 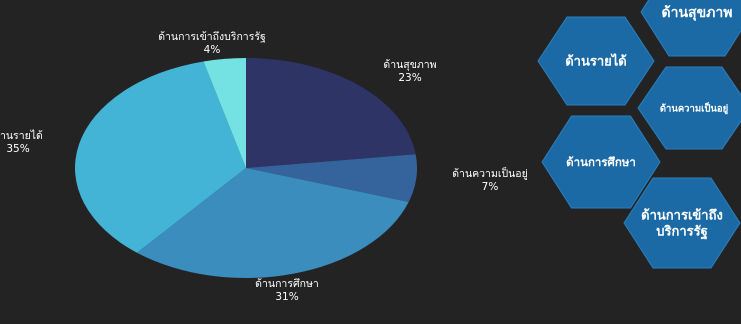 What do you see at coordinates (409, 65) in the screenshot?
I see `slice-category-label: ด้านสุขภาพ` at bounding box center [409, 65].